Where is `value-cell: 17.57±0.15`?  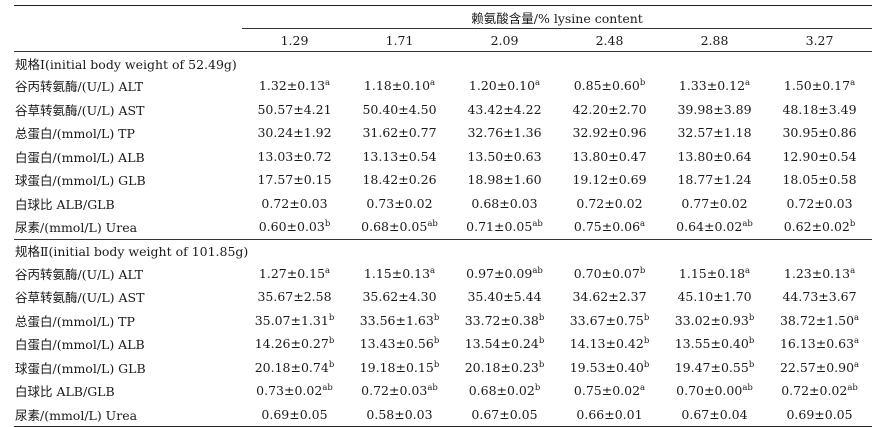 value-cell: 17.57±0.15 is located at coordinates (294, 180).